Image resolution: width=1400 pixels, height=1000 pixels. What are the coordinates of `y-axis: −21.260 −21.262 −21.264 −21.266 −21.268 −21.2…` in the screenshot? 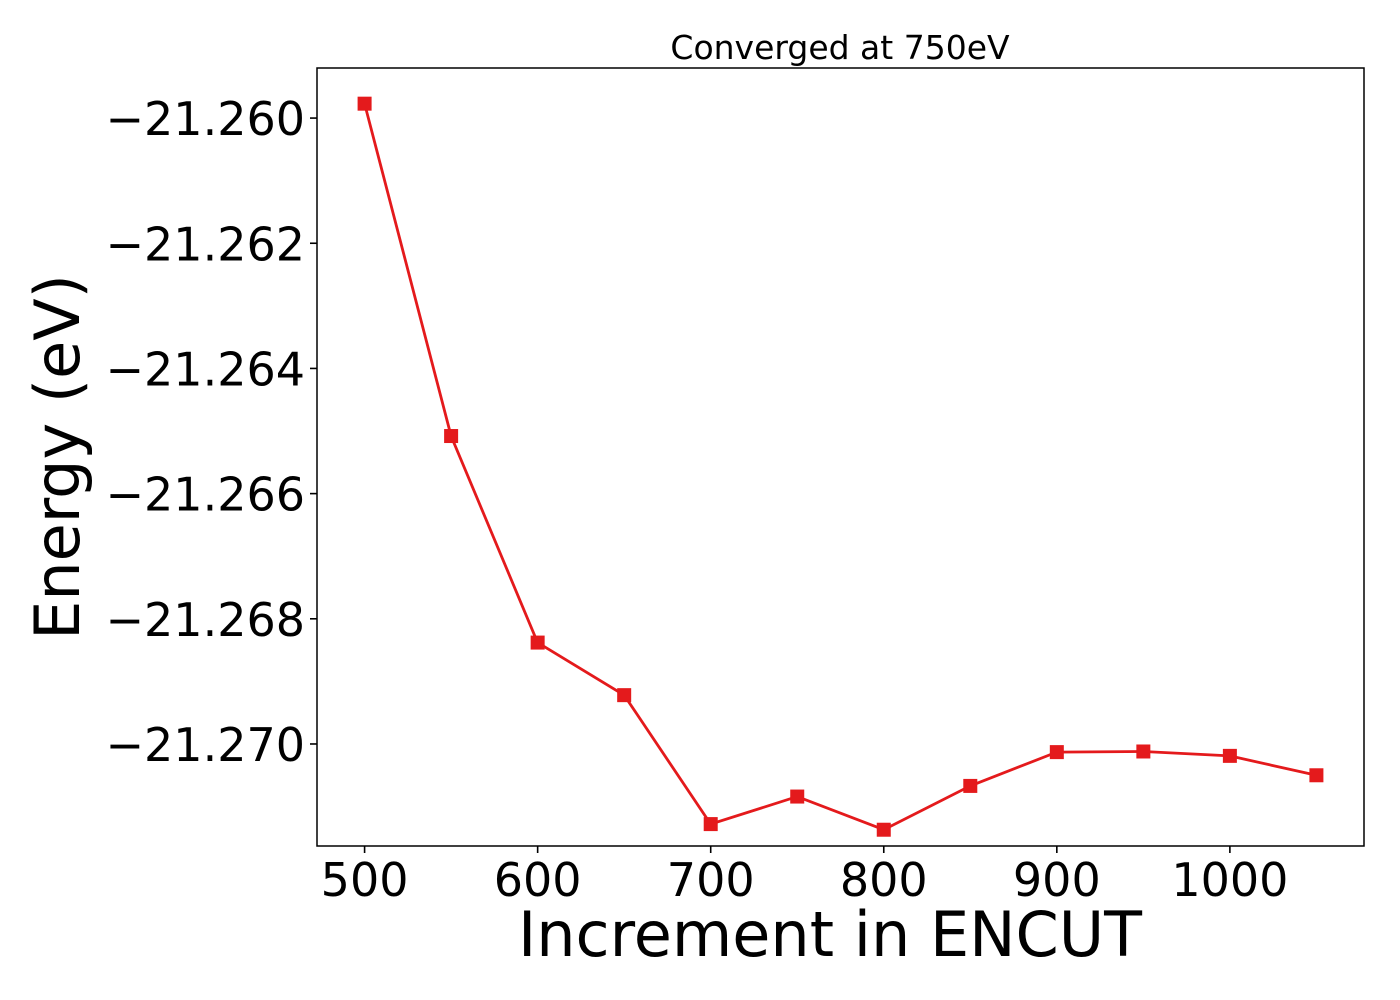 It's located at (211, 432).